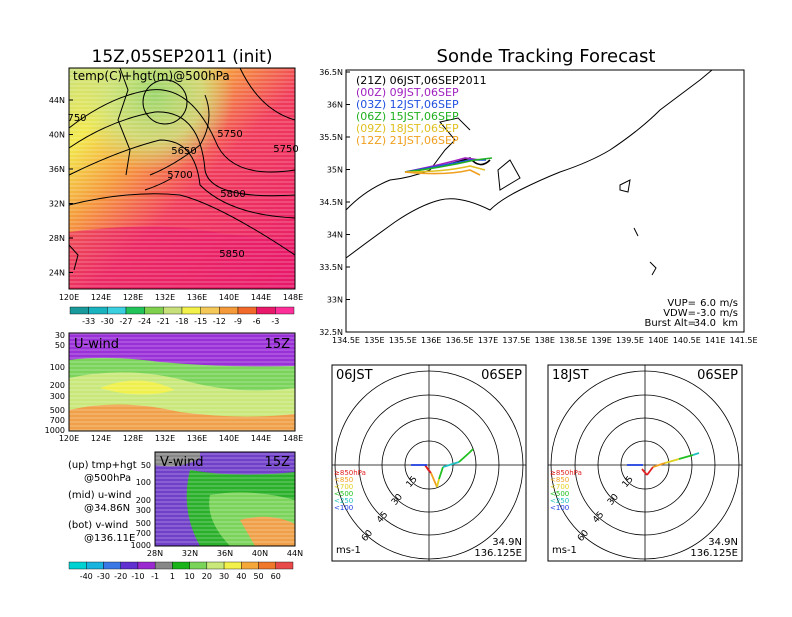 This screenshot has height=617, width=792. What do you see at coordinates (137, 576) in the screenshot?
I see `colorbar-label: -10` at bounding box center [137, 576].